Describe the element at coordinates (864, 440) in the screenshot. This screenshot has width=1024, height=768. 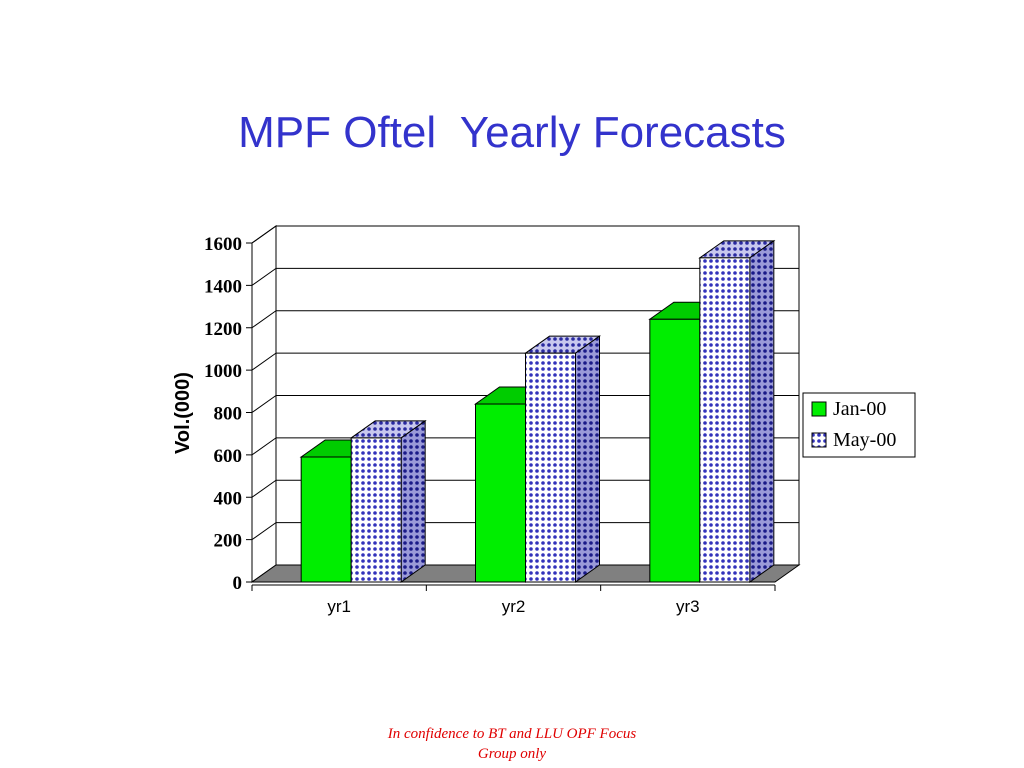
I see `legend-label: May-00` at that location.